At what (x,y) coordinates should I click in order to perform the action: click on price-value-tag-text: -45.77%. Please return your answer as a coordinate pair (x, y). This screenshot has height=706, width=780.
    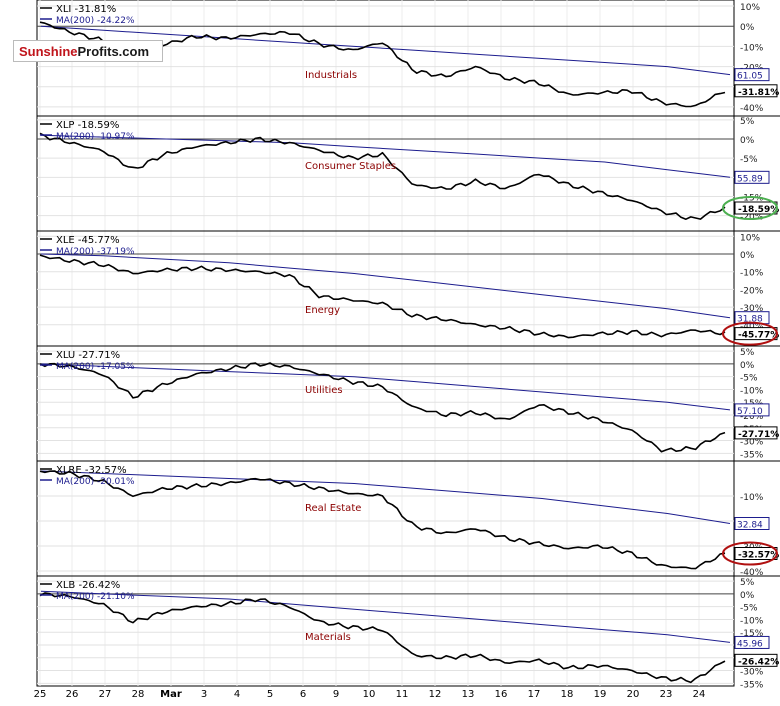
    Looking at the image, I should click on (758, 336).